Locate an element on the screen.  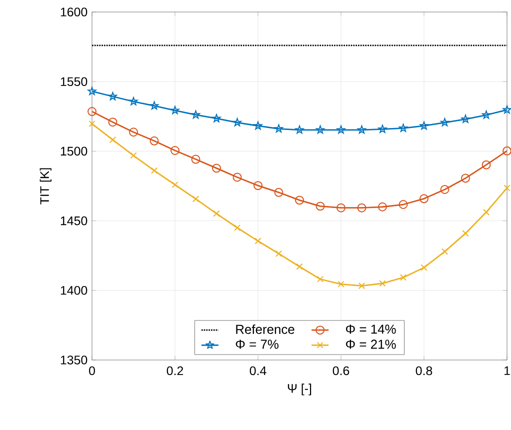
legend-label: Φ = 7% is located at coordinates (257, 344).